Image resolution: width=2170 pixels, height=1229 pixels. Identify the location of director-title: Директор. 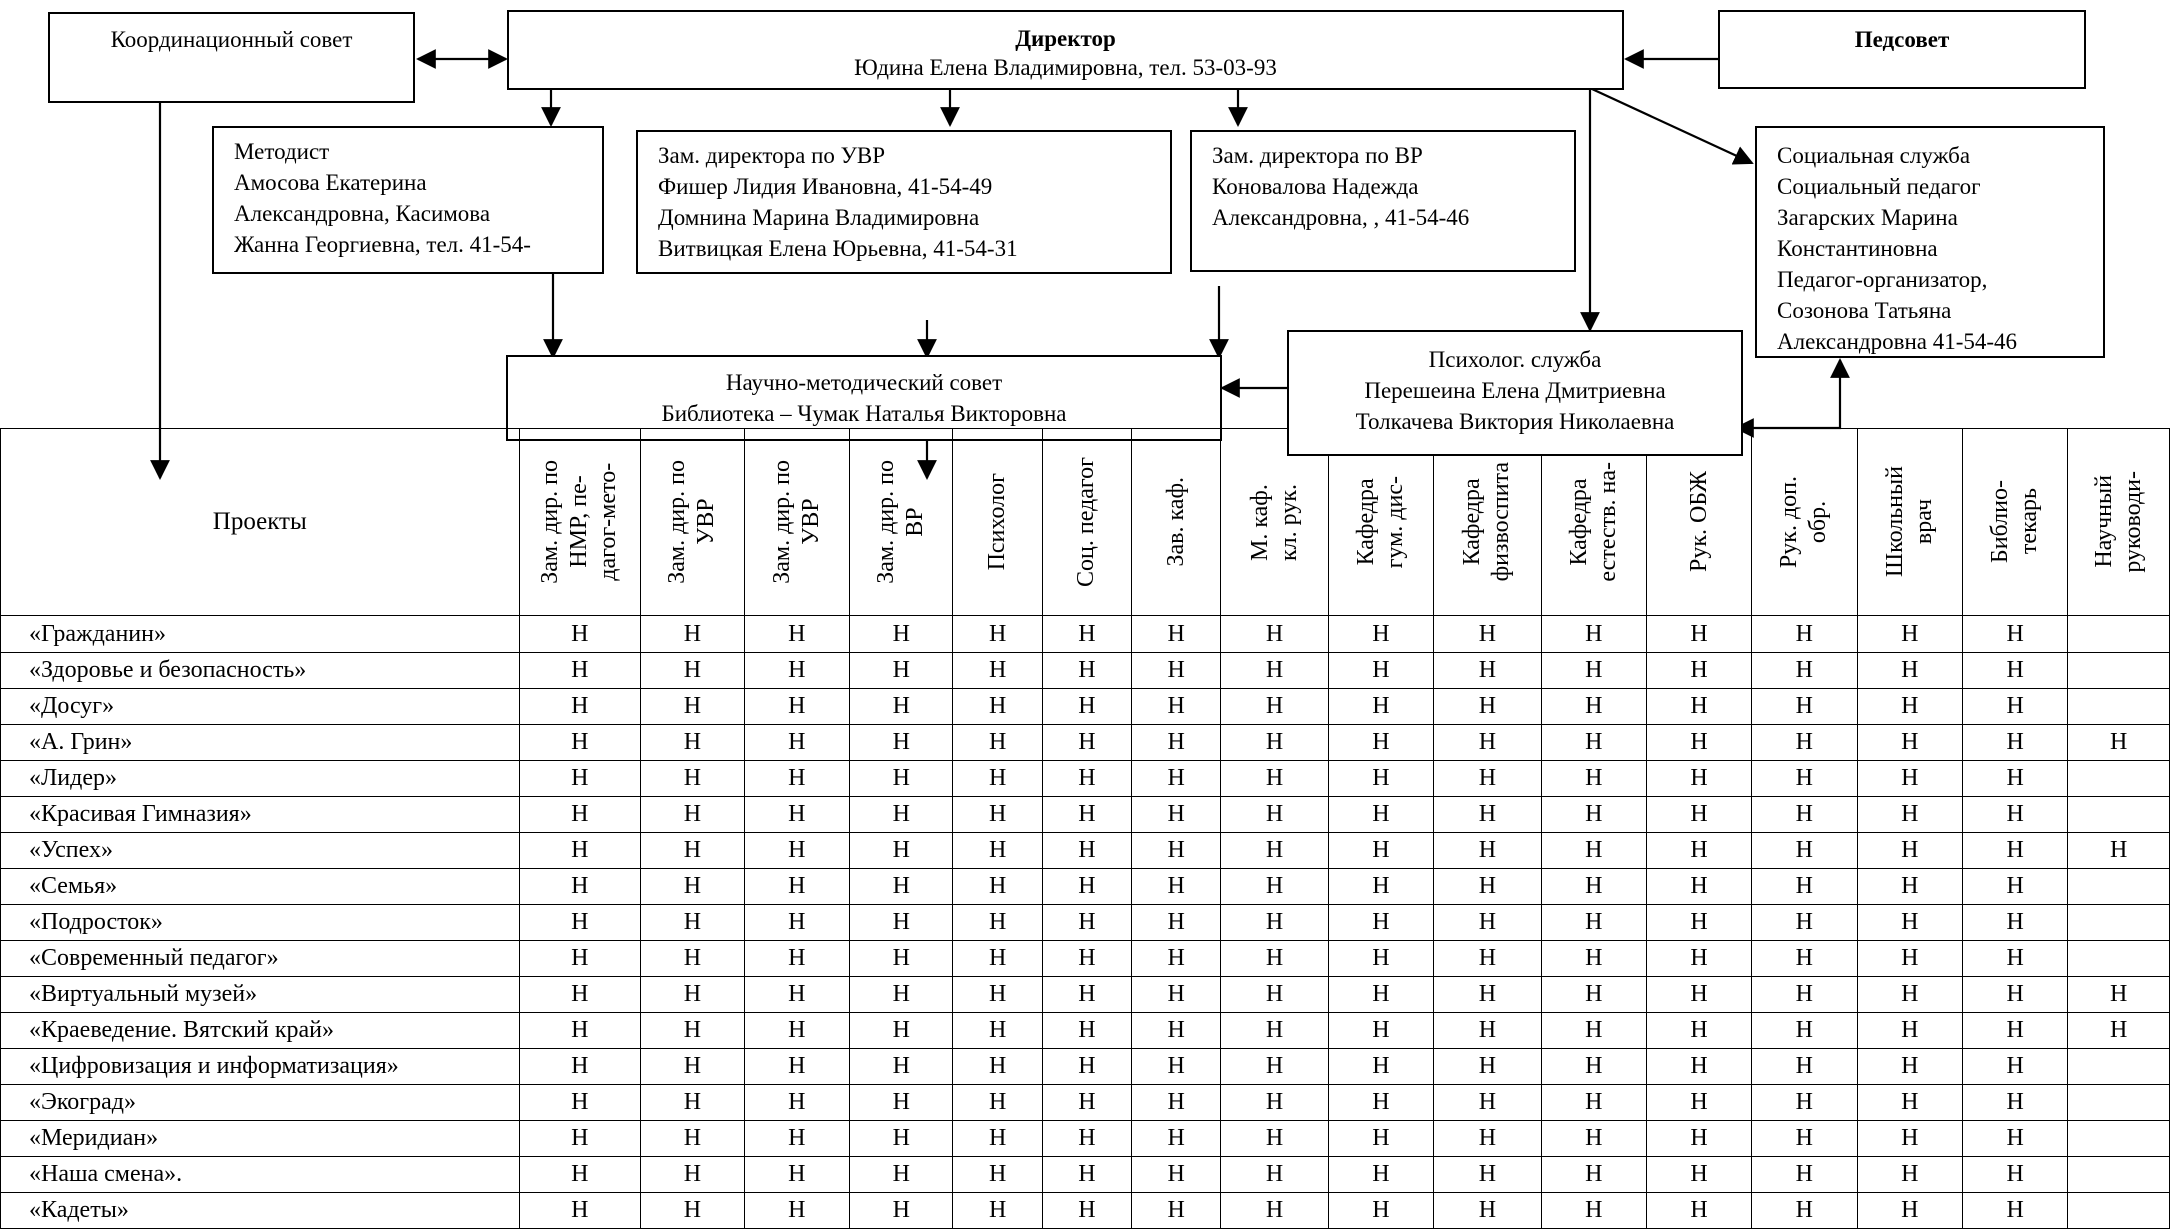
(1065, 38).